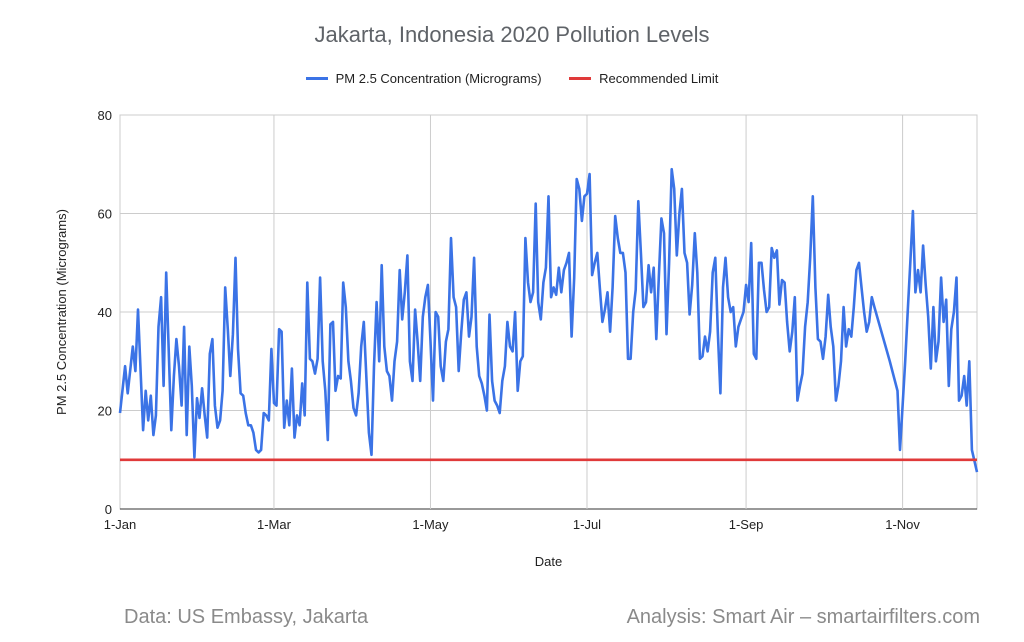  What do you see at coordinates (746, 524) in the screenshot?
I see `x-tick-label: 1-Sep` at bounding box center [746, 524].